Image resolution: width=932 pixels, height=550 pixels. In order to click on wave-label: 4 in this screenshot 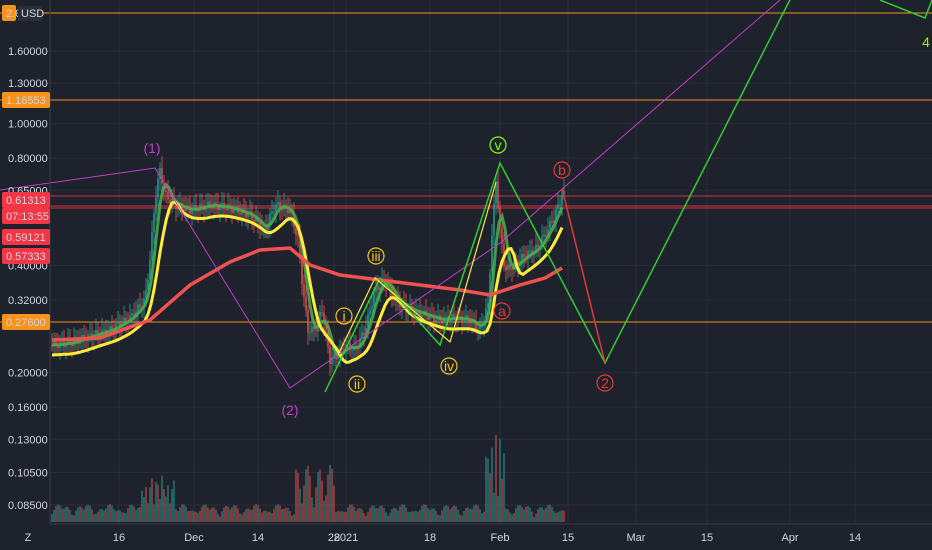, I will do `click(926, 42)`.